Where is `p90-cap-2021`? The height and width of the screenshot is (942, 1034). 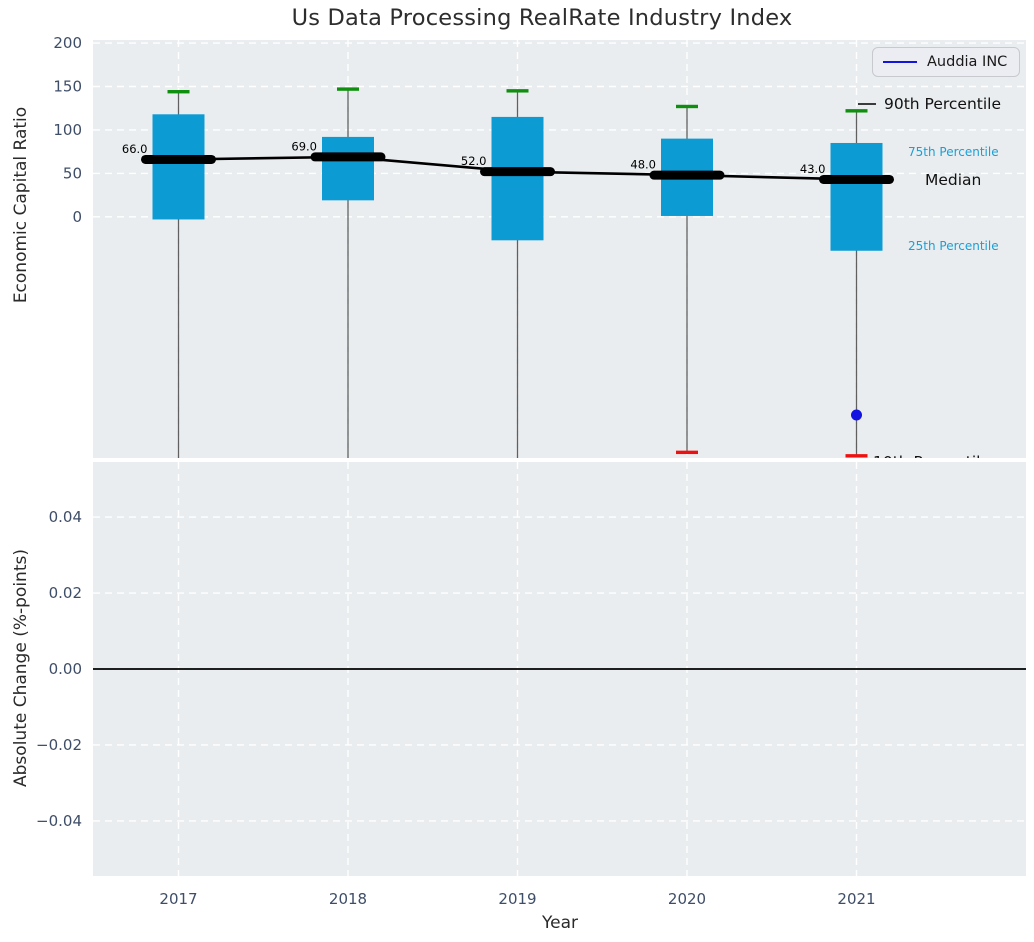 p90-cap-2021 is located at coordinates (856, 111).